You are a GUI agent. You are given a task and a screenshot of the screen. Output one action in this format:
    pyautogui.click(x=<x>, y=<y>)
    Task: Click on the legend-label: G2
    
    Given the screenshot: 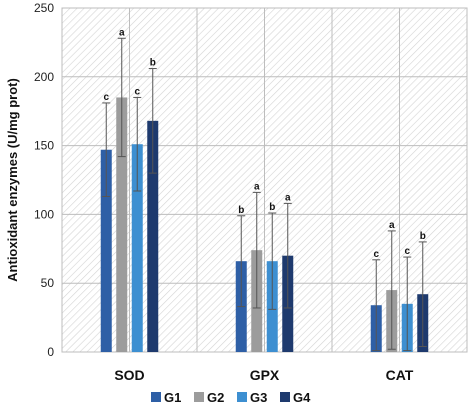 What is the action you would take?
    pyautogui.click(x=215, y=397)
    